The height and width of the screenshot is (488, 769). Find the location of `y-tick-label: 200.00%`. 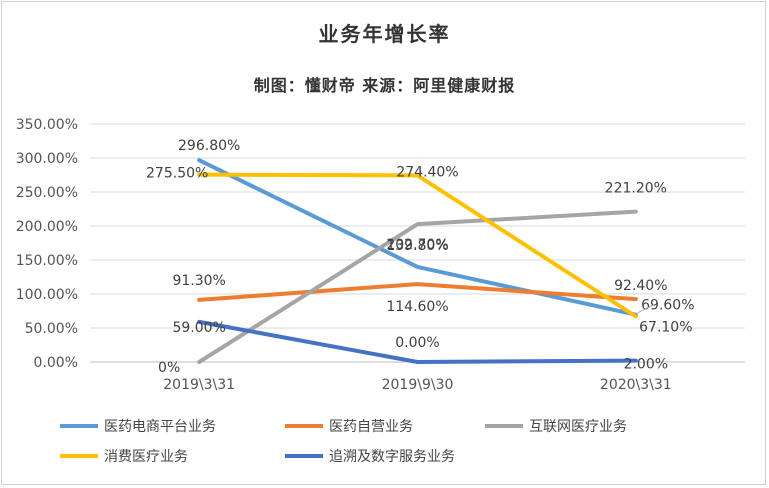

y-tick-label: 200.00% is located at coordinates (47, 227).